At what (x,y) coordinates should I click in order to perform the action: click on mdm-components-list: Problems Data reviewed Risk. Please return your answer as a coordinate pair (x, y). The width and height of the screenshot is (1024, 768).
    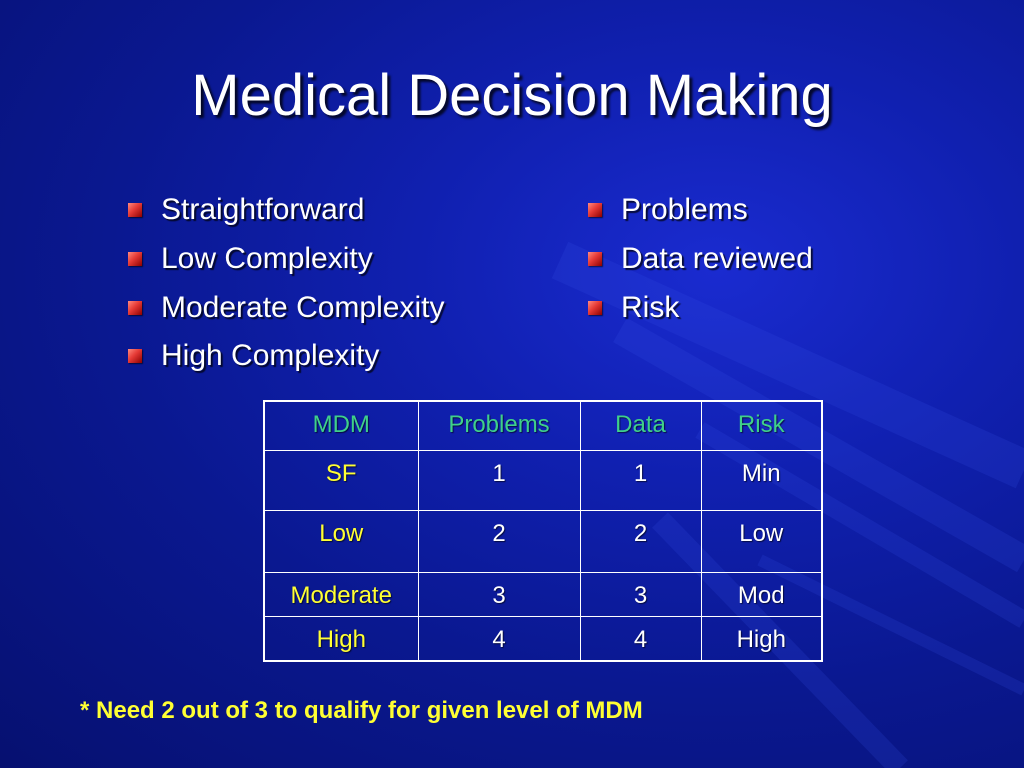
    Looking at the image, I should click on (700, 259).